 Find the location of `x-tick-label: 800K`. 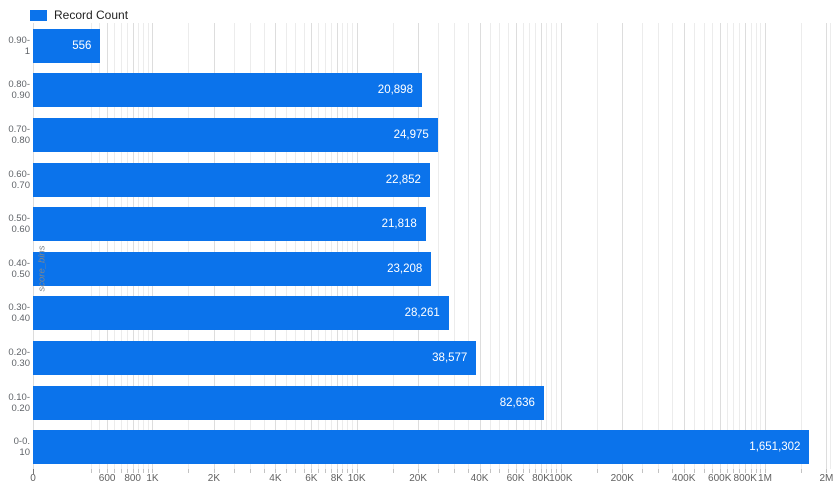

x-tick-label: 800K is located at coordinates (745, 478).